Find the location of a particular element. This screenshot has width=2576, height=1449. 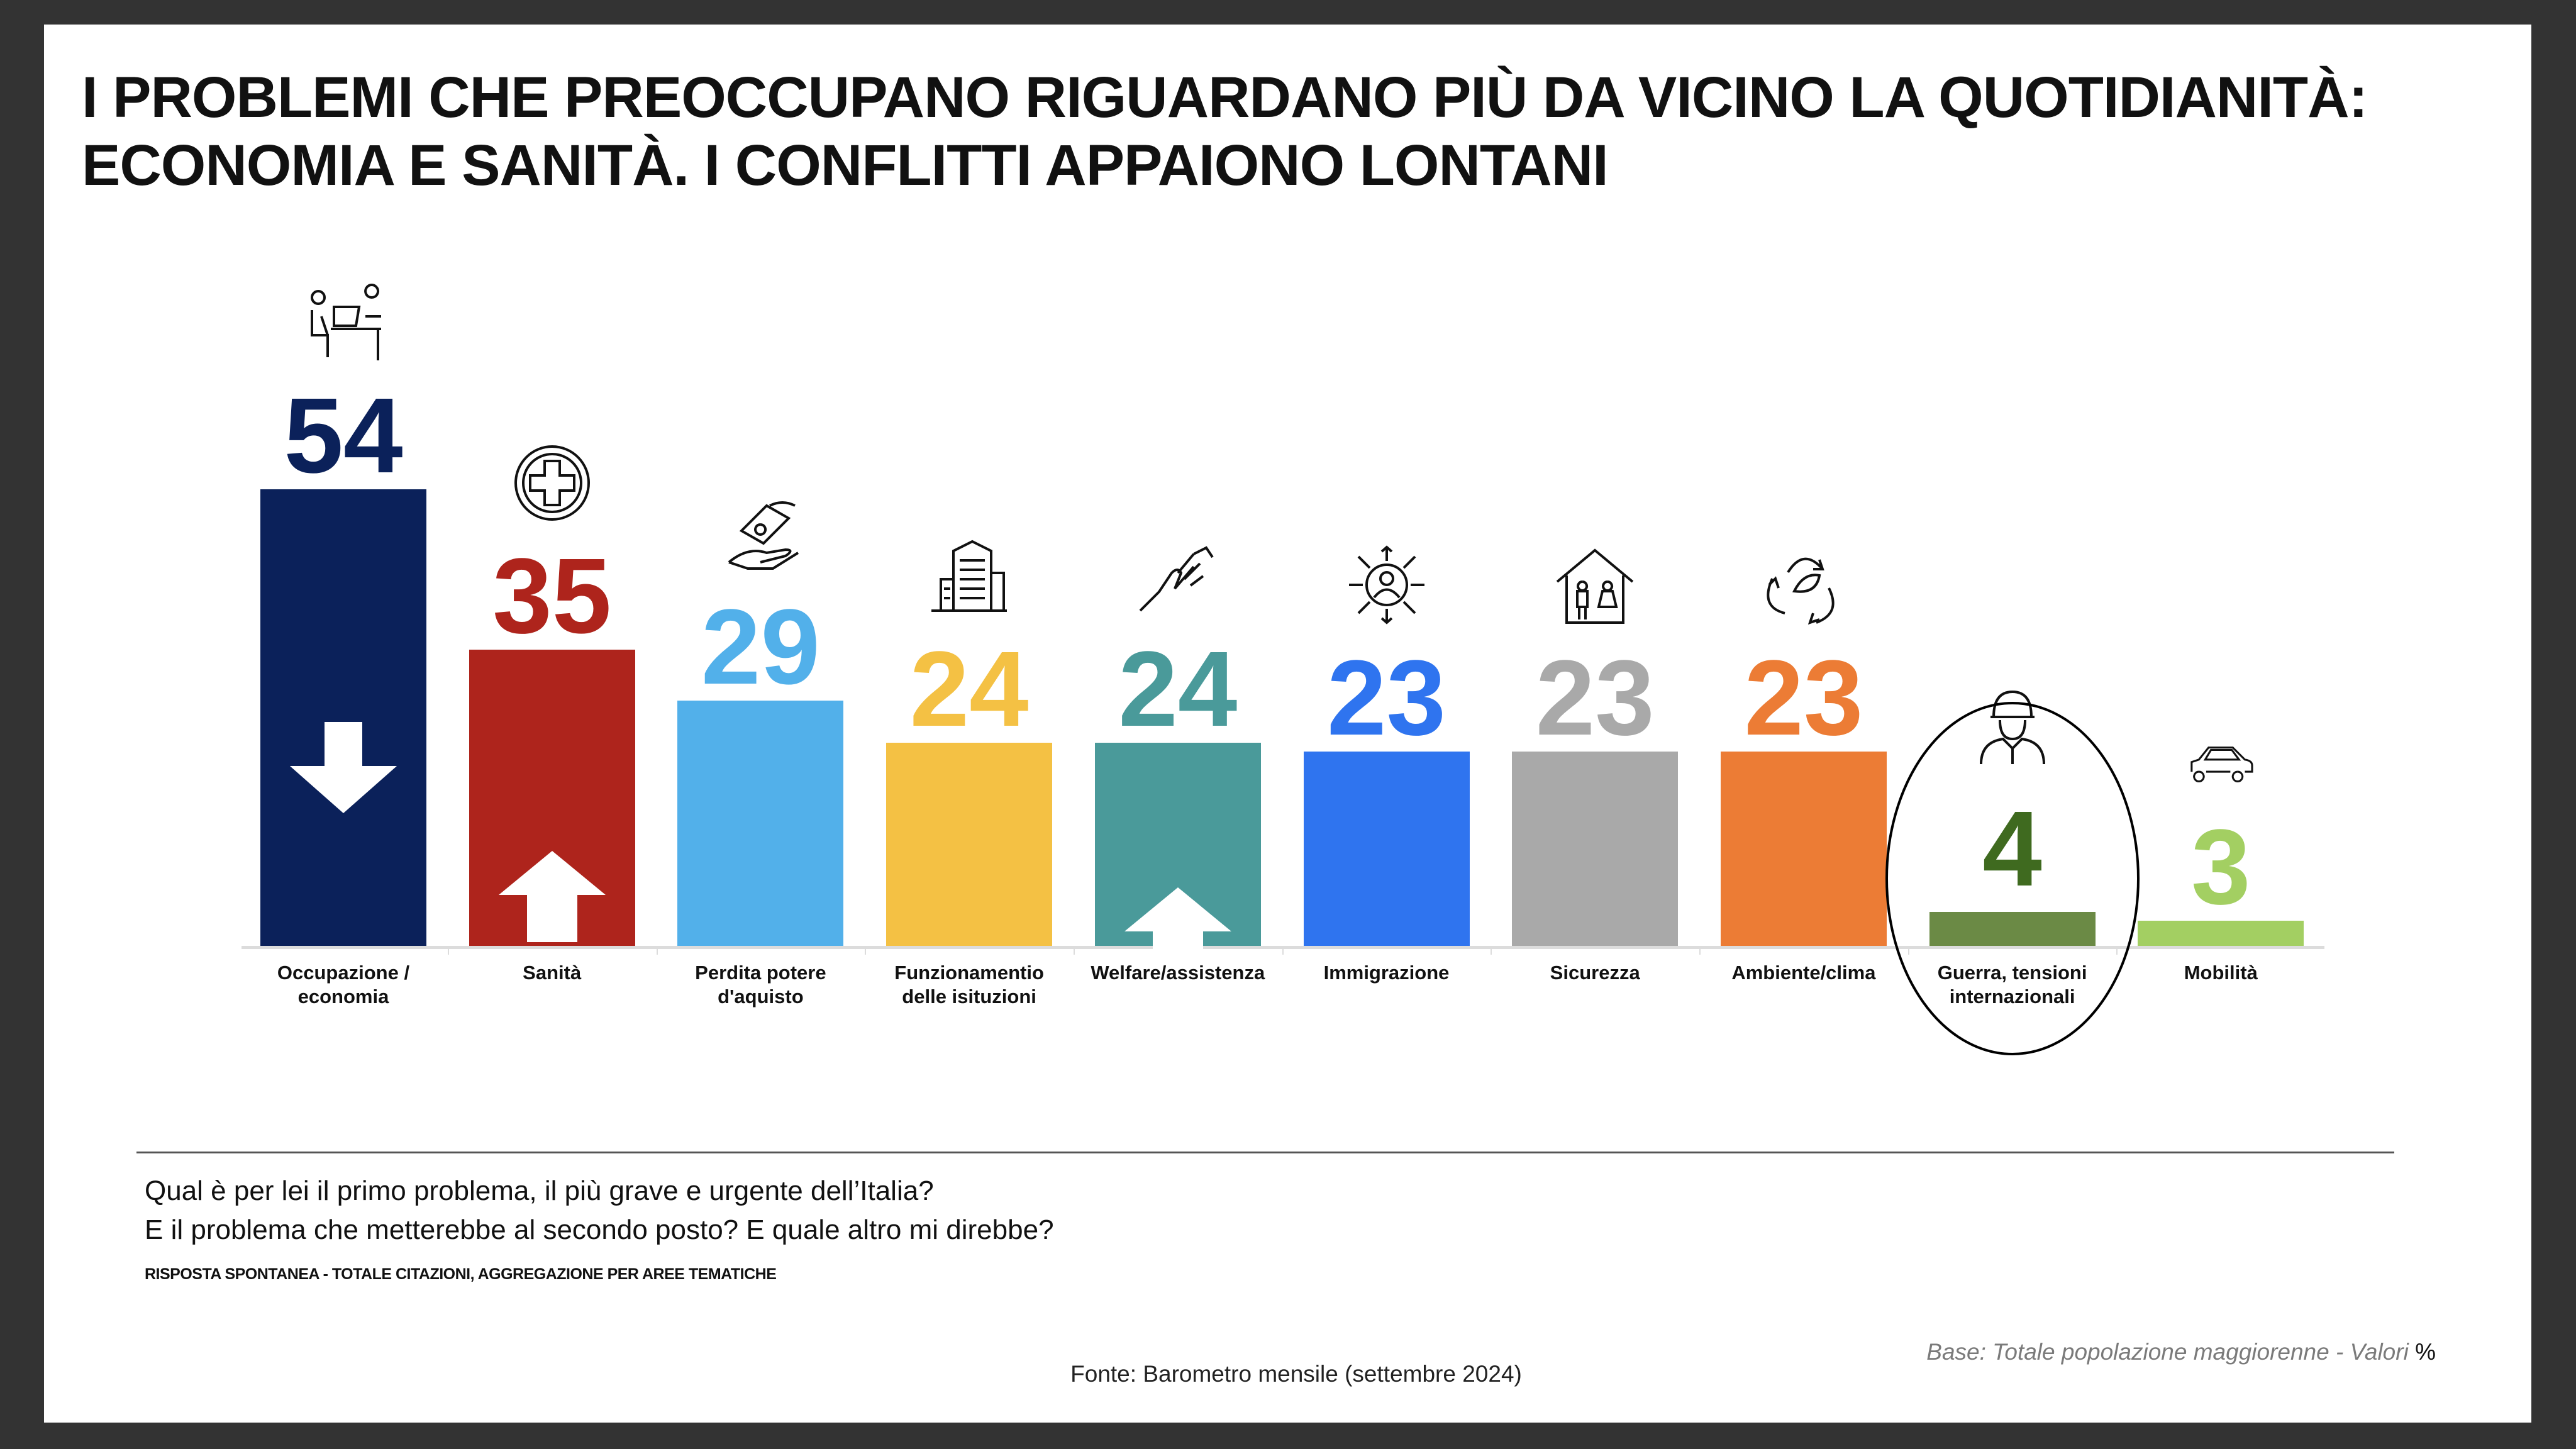

category-label: Sanità is located at coordinates (552, 973).